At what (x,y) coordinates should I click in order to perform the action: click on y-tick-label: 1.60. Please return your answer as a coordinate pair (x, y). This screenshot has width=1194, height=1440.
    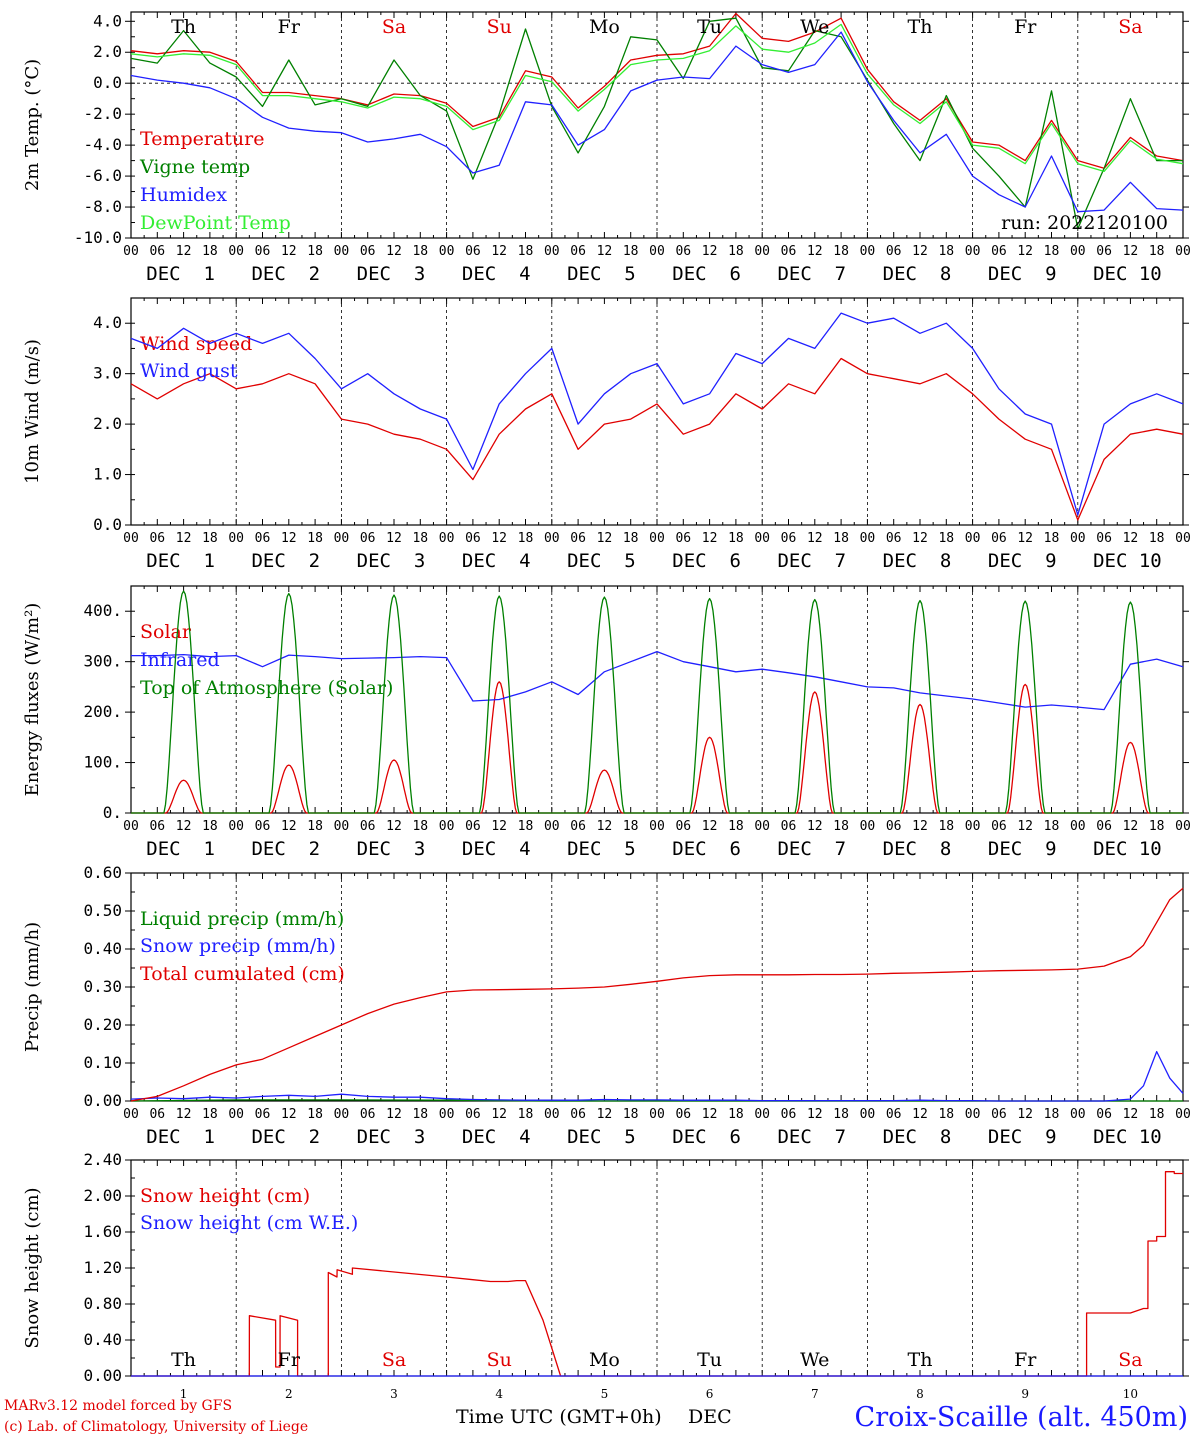
    Looking at the image, I should click on (102, 1231).